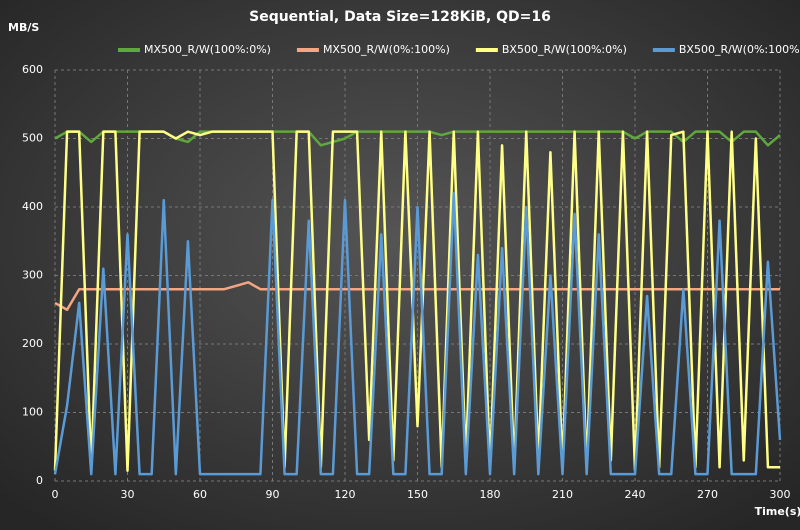 This screenshot has width=800, height=530. Describe the element at coordinates (739, 49) in the screenshot. I see `legend-label: BX500_R/W(0%:100%)` at that location.